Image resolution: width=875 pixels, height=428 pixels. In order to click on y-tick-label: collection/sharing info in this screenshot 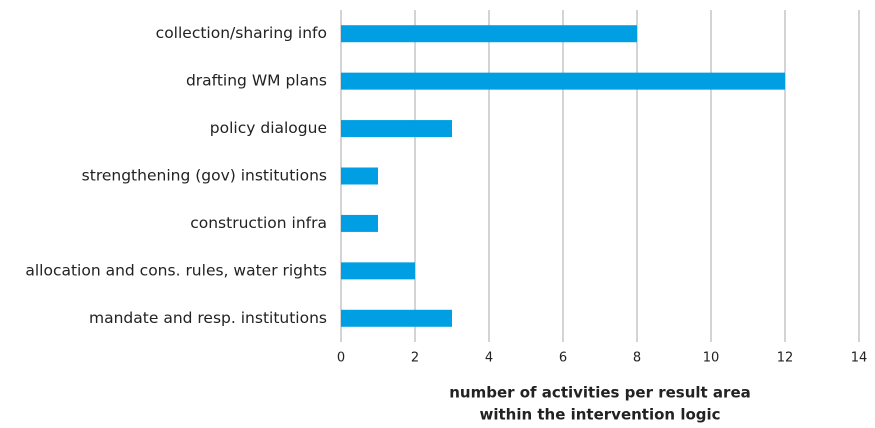, I will do `click(241, 33)`.